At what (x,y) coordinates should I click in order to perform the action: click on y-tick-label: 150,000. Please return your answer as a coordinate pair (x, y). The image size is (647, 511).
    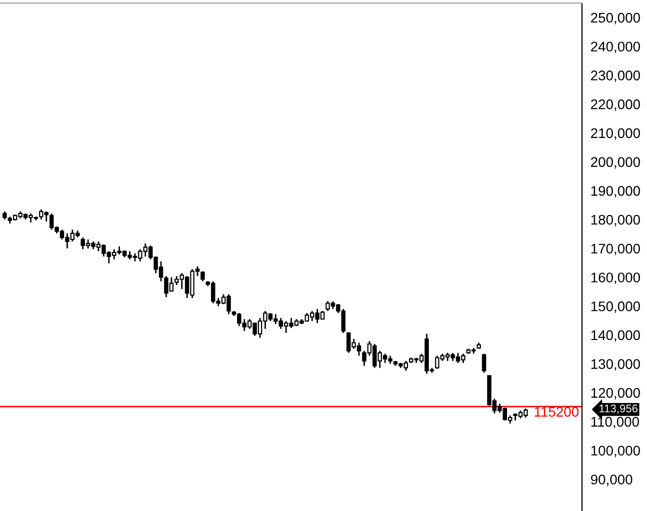
    Looking at the image, I should click on (615, 307).